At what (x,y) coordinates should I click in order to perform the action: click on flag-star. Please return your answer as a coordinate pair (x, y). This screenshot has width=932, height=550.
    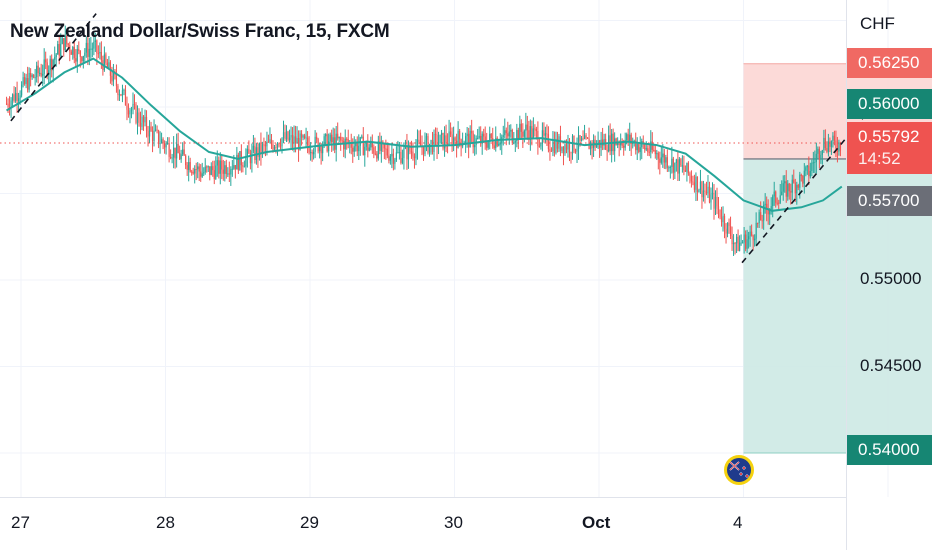
    Looking at the image, I should click on (747, 476).